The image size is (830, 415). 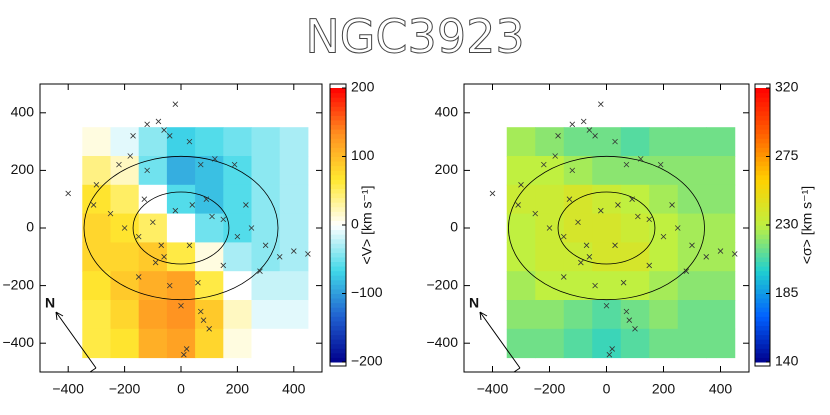 What do you see at coordinates (454, 227) in the screenshot?
I see `y-tick-label: 0` at bounding box center [454, 227].